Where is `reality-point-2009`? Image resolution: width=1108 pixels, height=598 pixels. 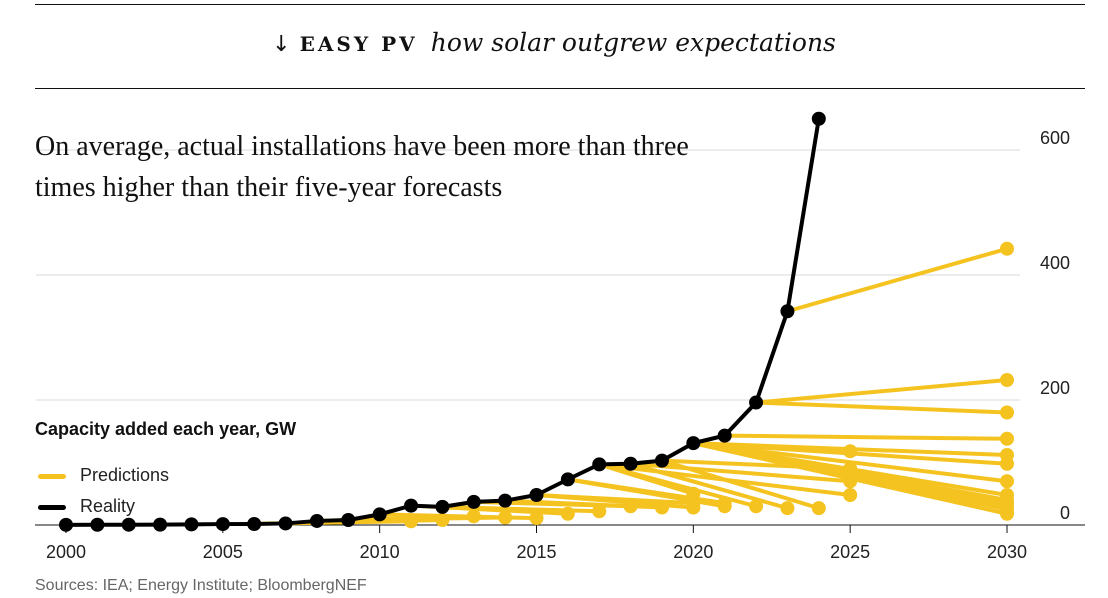
reality-point-2009 is located at coordinates (348, 520).